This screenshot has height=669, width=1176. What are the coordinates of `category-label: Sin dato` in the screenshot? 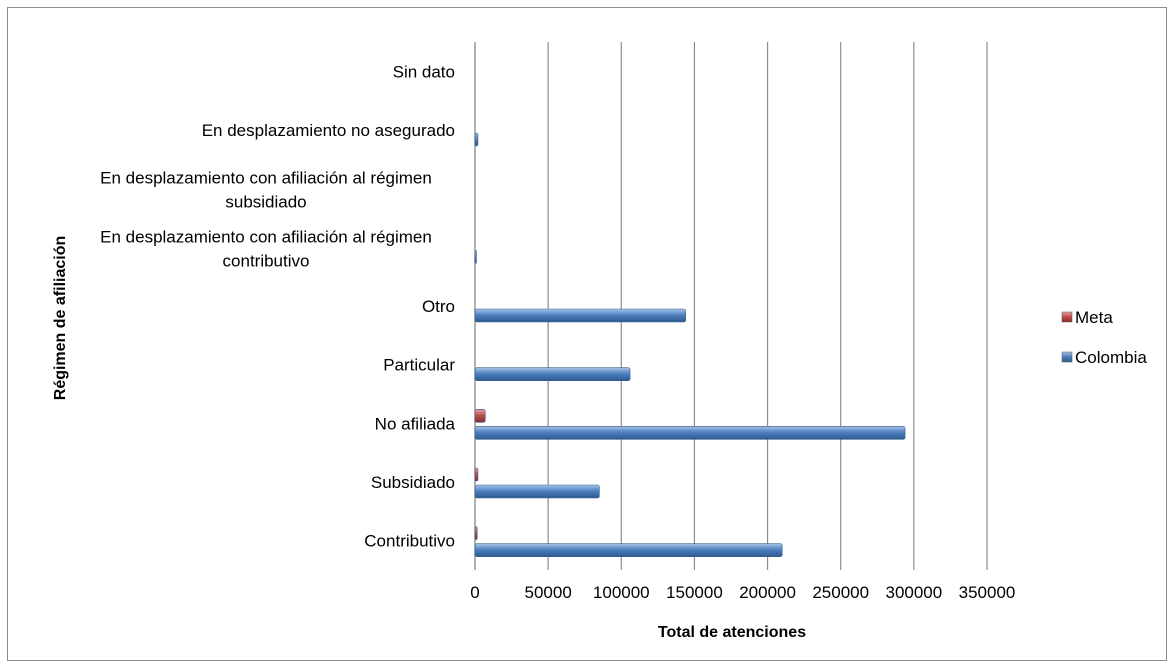 It's located at (424, 71).